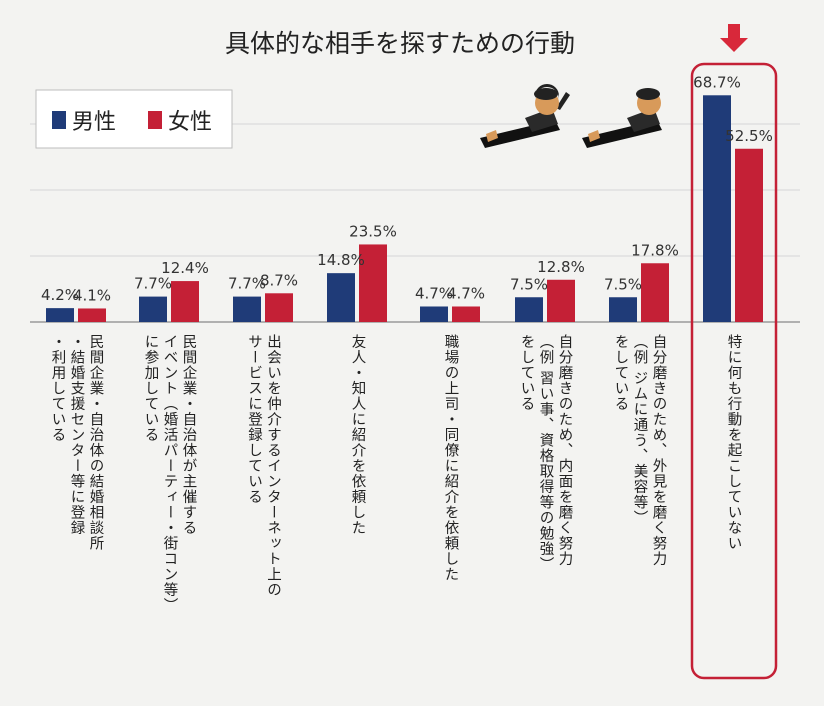 This screenshot has height=706, width=824. What do you see at coordinates (434, 293) in the screenshot?
I see `value-label-male: 4.7%` at bounding box center [434, 293].